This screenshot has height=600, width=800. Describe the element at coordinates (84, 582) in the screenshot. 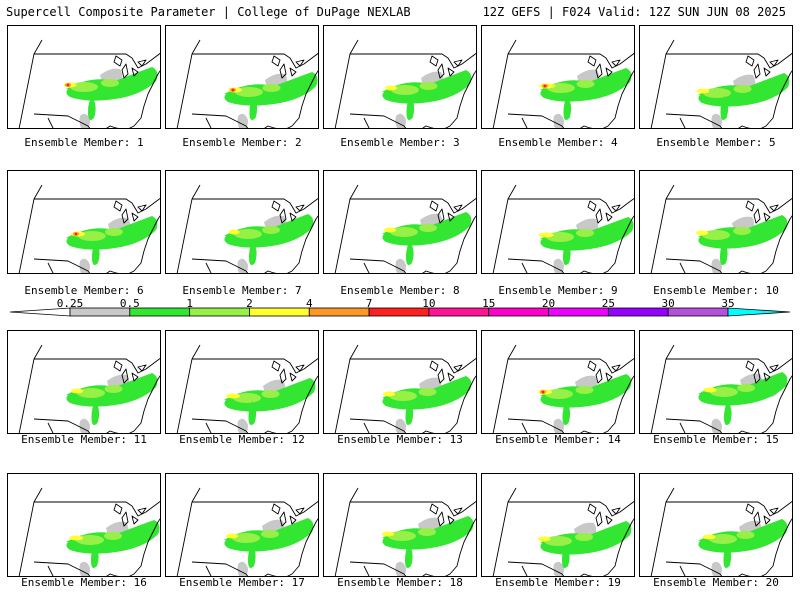

I see `ensemble-member-caption: Ensemble Member: 16` at that location.